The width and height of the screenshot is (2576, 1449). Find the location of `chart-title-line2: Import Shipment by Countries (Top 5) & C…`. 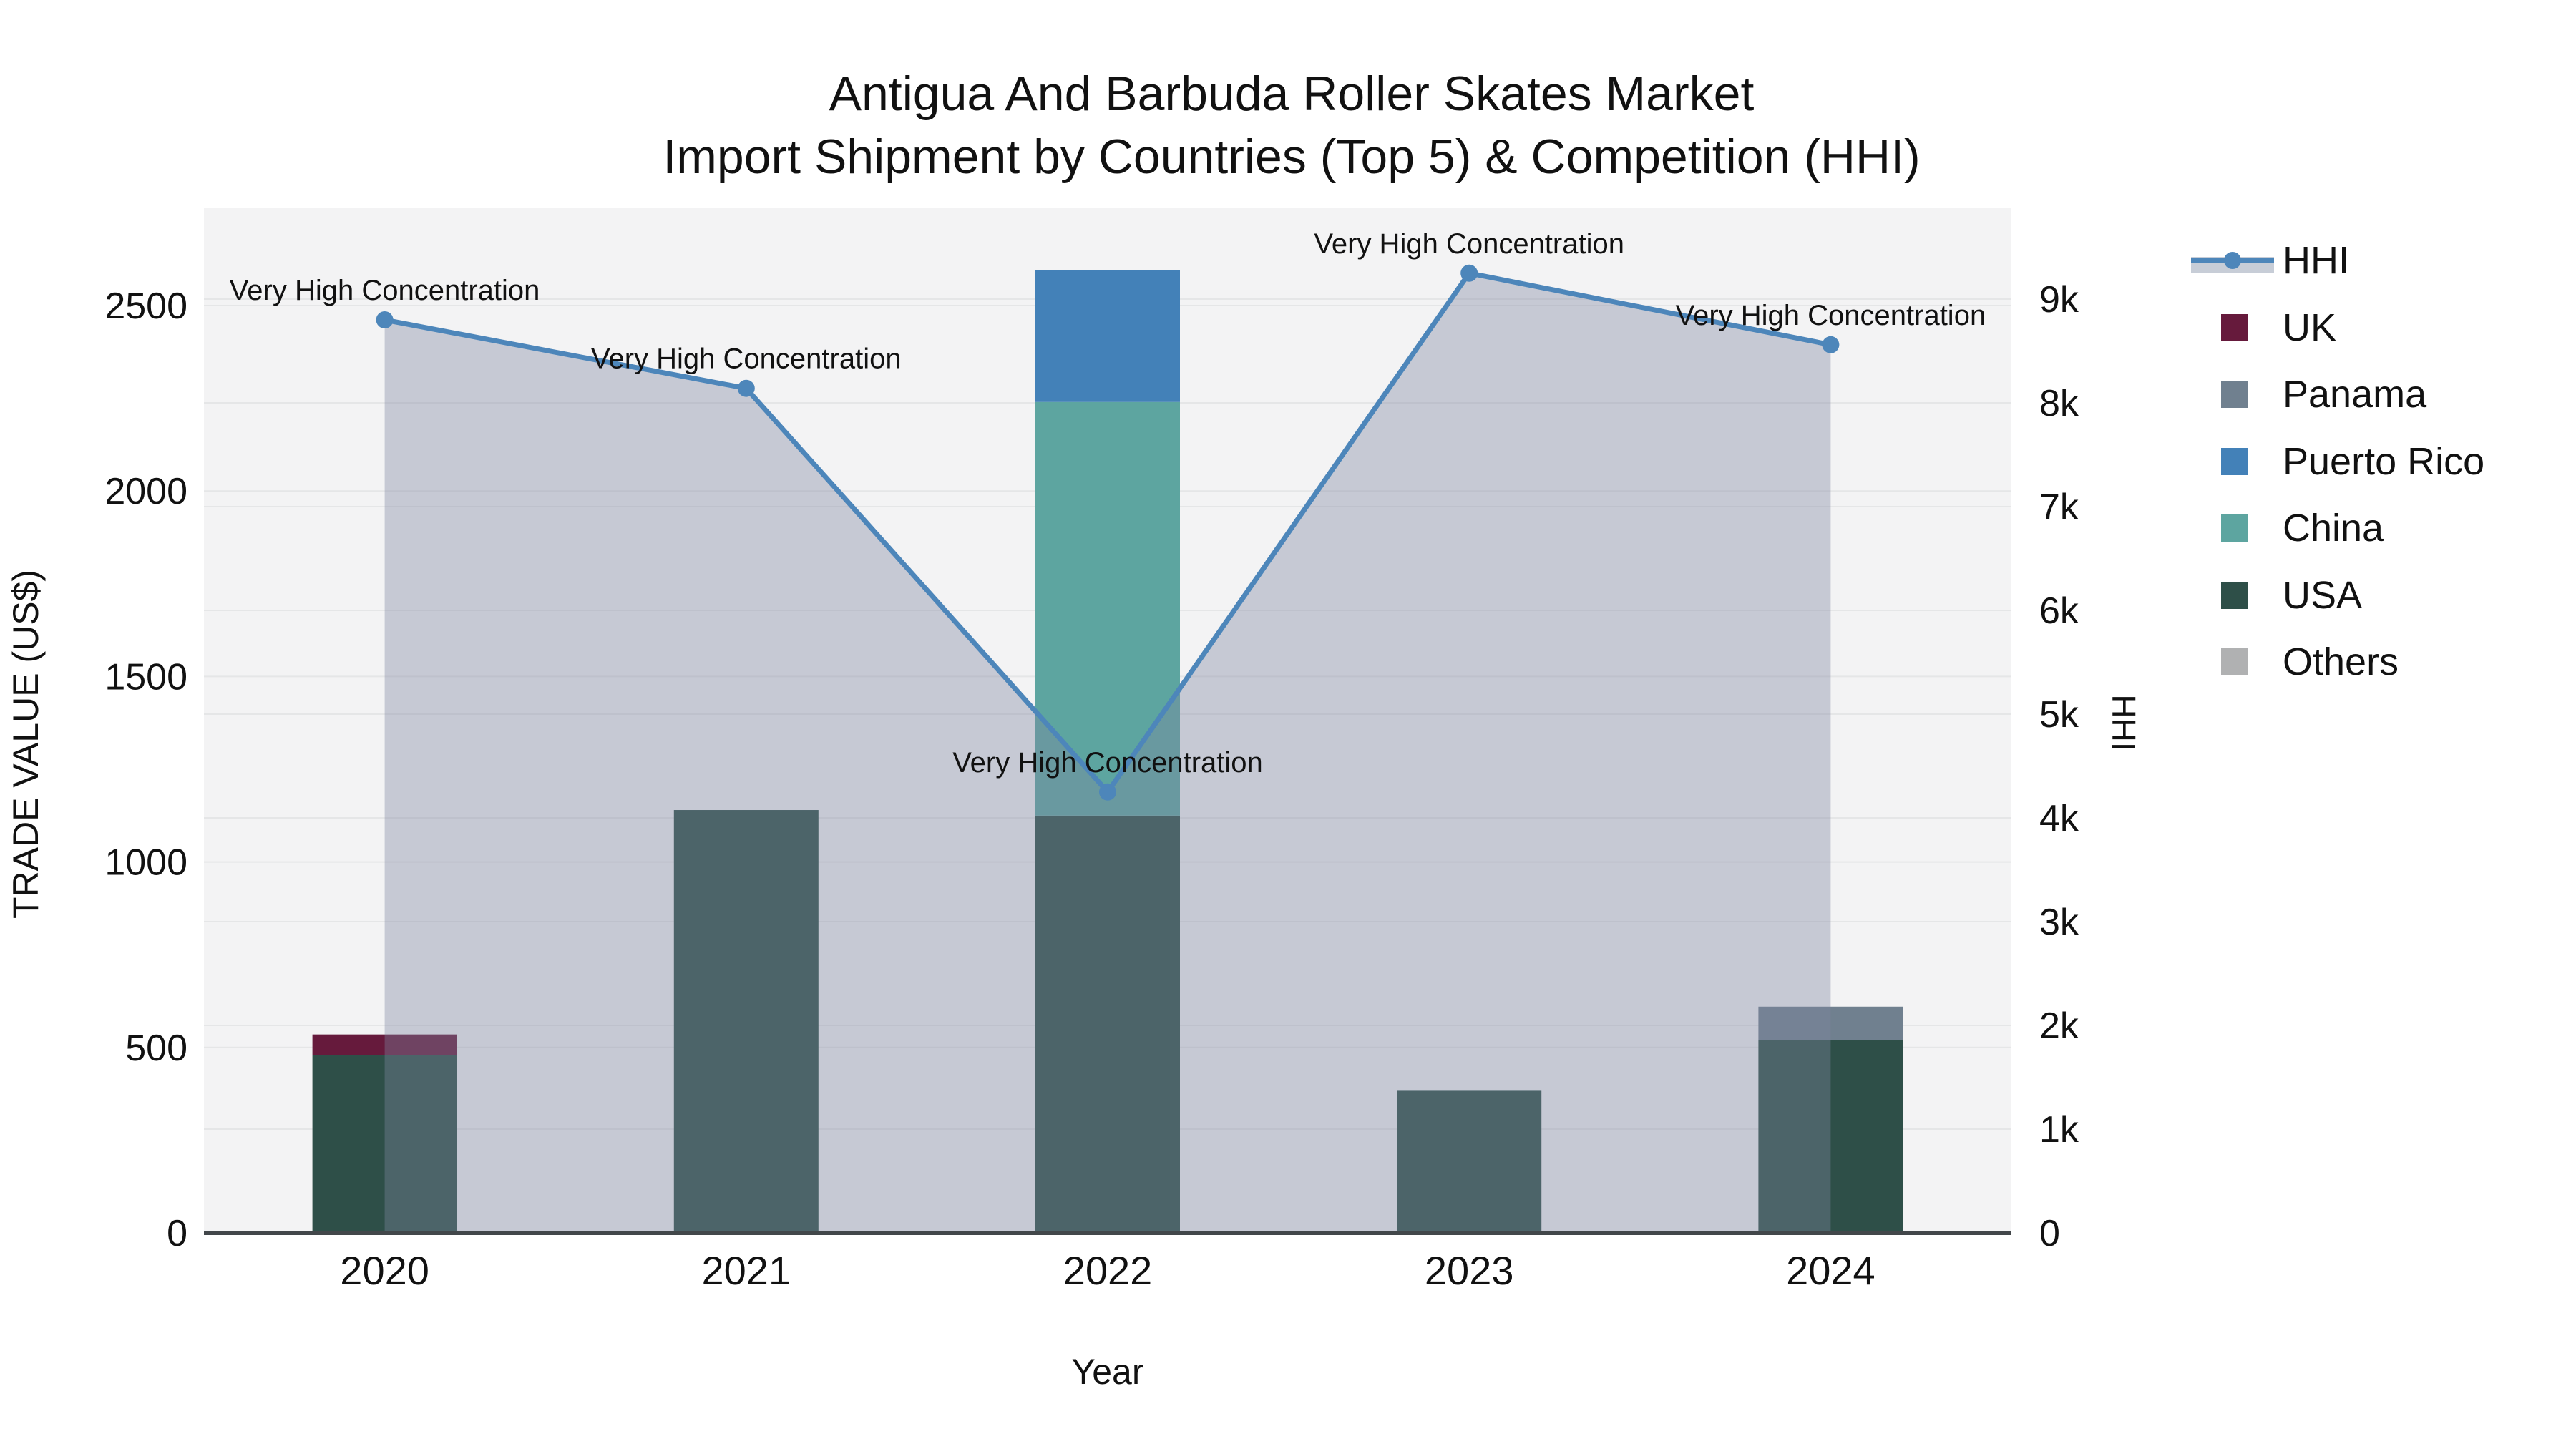

chart-title-line2: Import Shipment by Countries (Top 5) & C… is located at coordinates (1292, 157).